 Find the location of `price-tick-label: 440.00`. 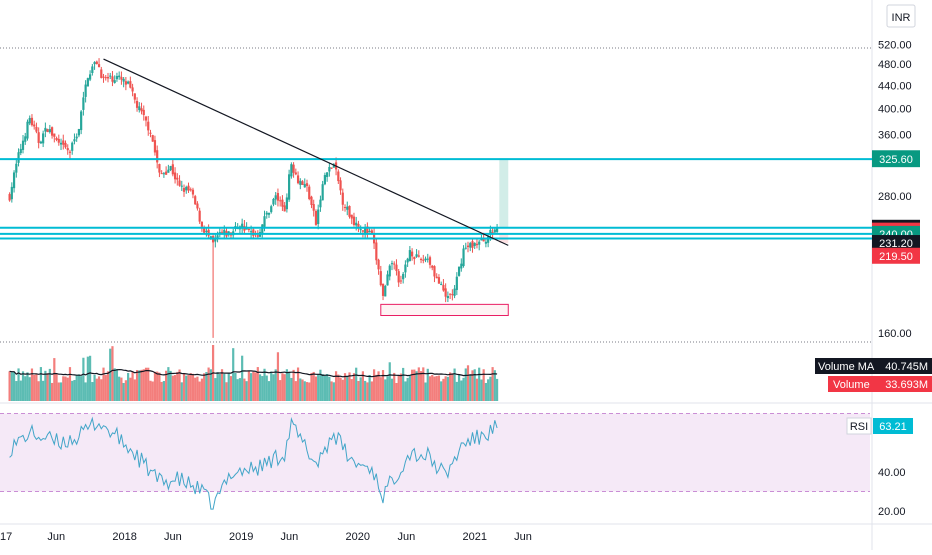

price-tick-label: 440.00 is located at coordinates (895, 86).